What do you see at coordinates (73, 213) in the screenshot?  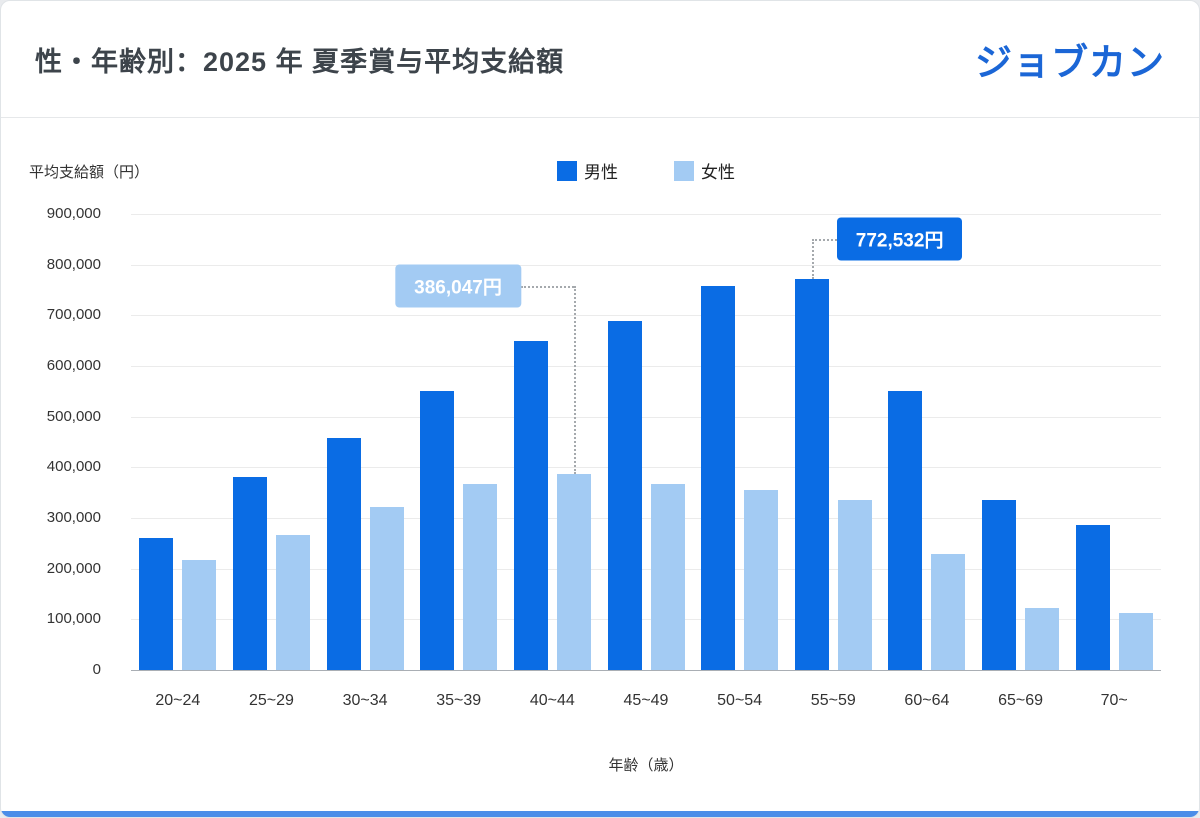 I see `y-tick-label: 900,000` at bounding box center [73, 213].